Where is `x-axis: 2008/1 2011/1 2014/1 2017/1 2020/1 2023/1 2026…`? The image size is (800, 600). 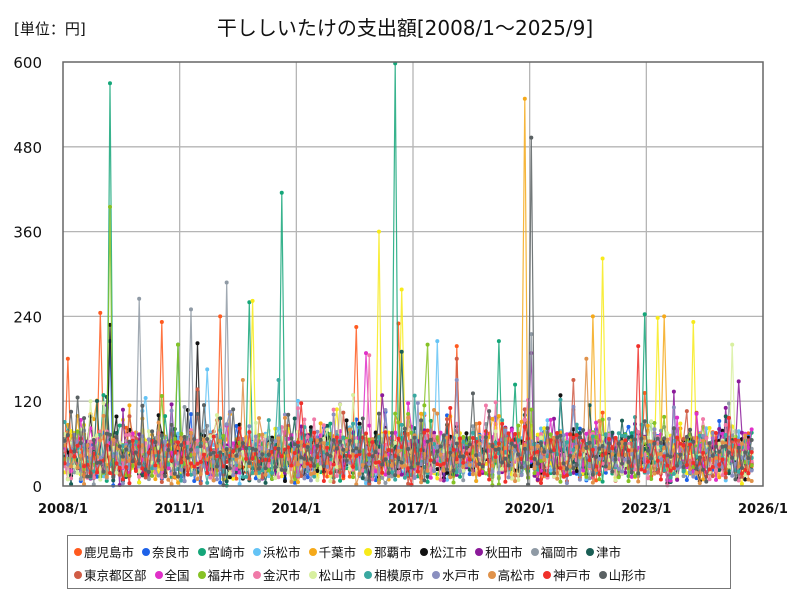 x-axis: 2008/1 2011/1 2014/1 2017/1 2020/1 2023/1 2026… is located at coordinates (413, 509).